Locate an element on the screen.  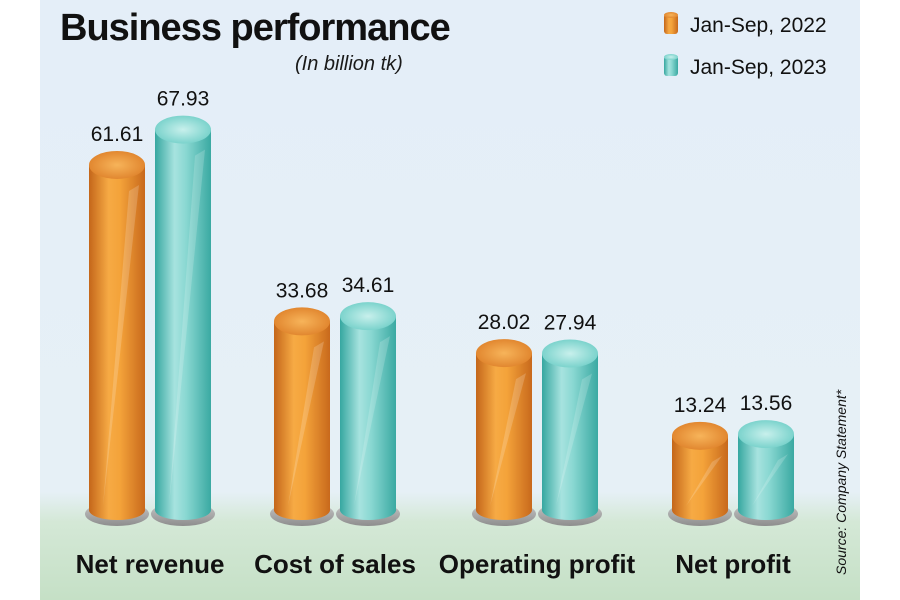
legend-swatch-2023 is located at coordinates (671, 65).